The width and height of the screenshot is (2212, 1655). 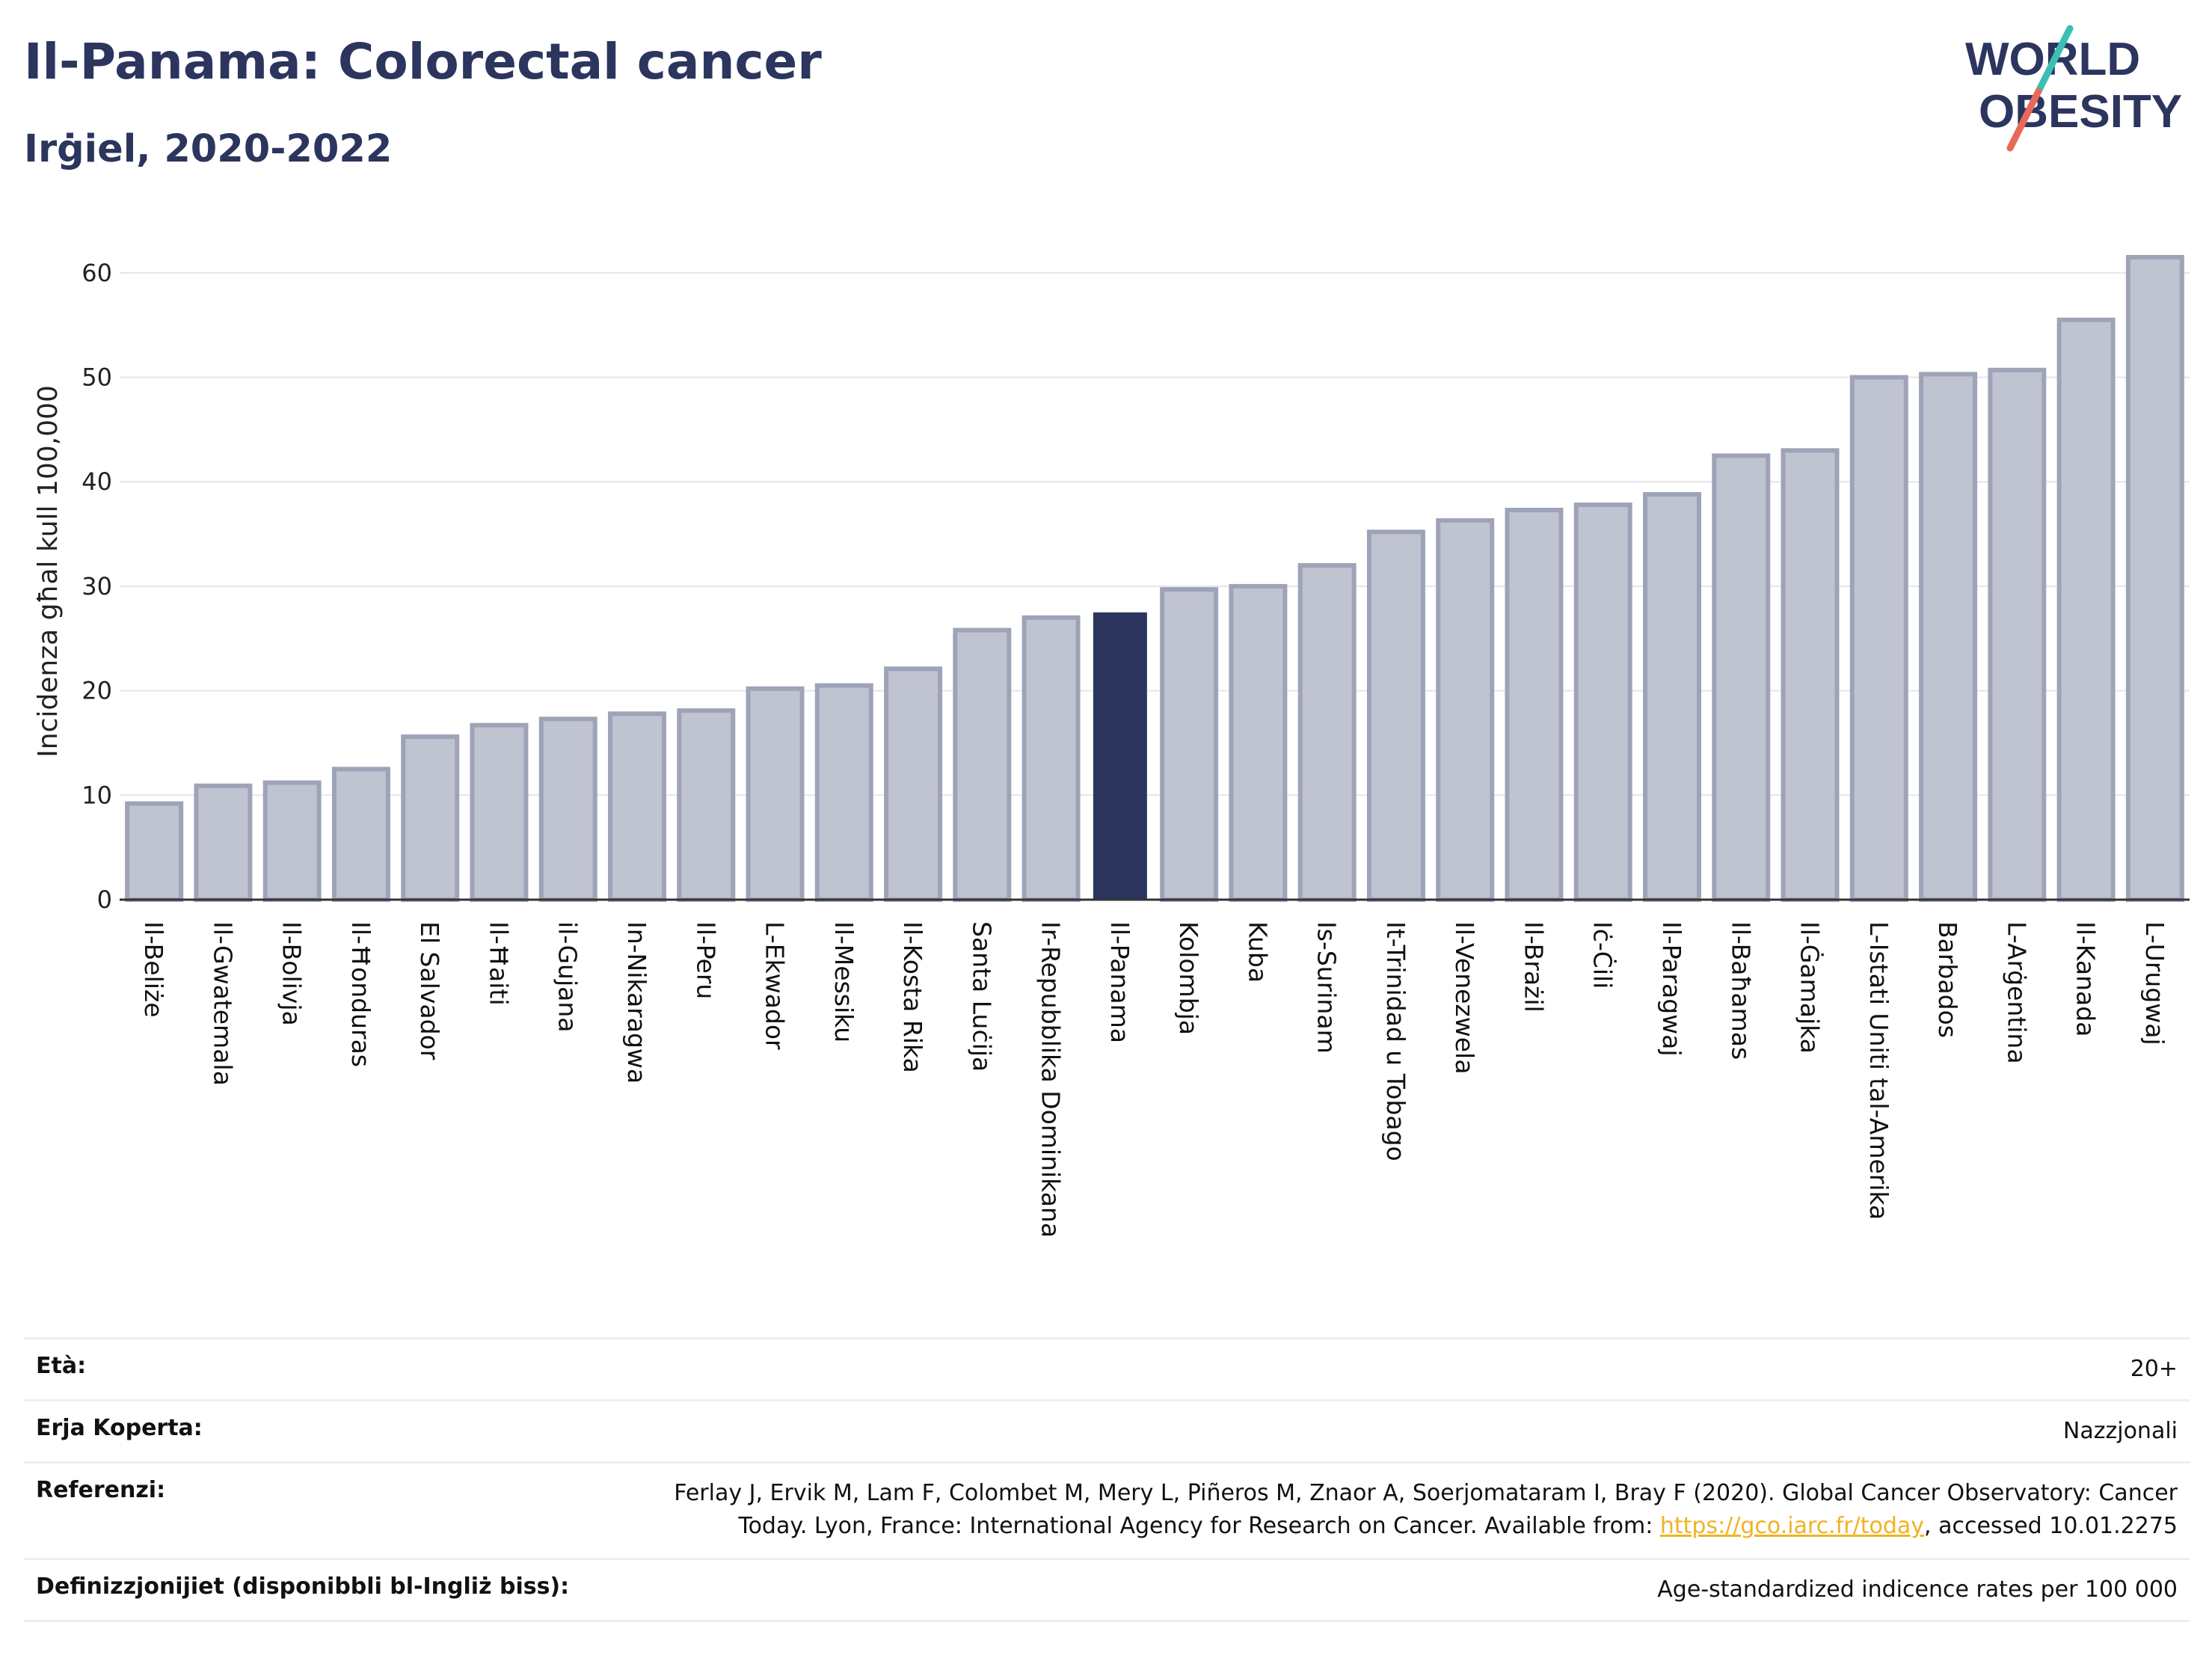 What do you see at coordinates (1878, 1070) in the screenshot?
I see `x-tick-label: L-Istati Uniti tal-Amerika` at bounding box center [1878, 1070].